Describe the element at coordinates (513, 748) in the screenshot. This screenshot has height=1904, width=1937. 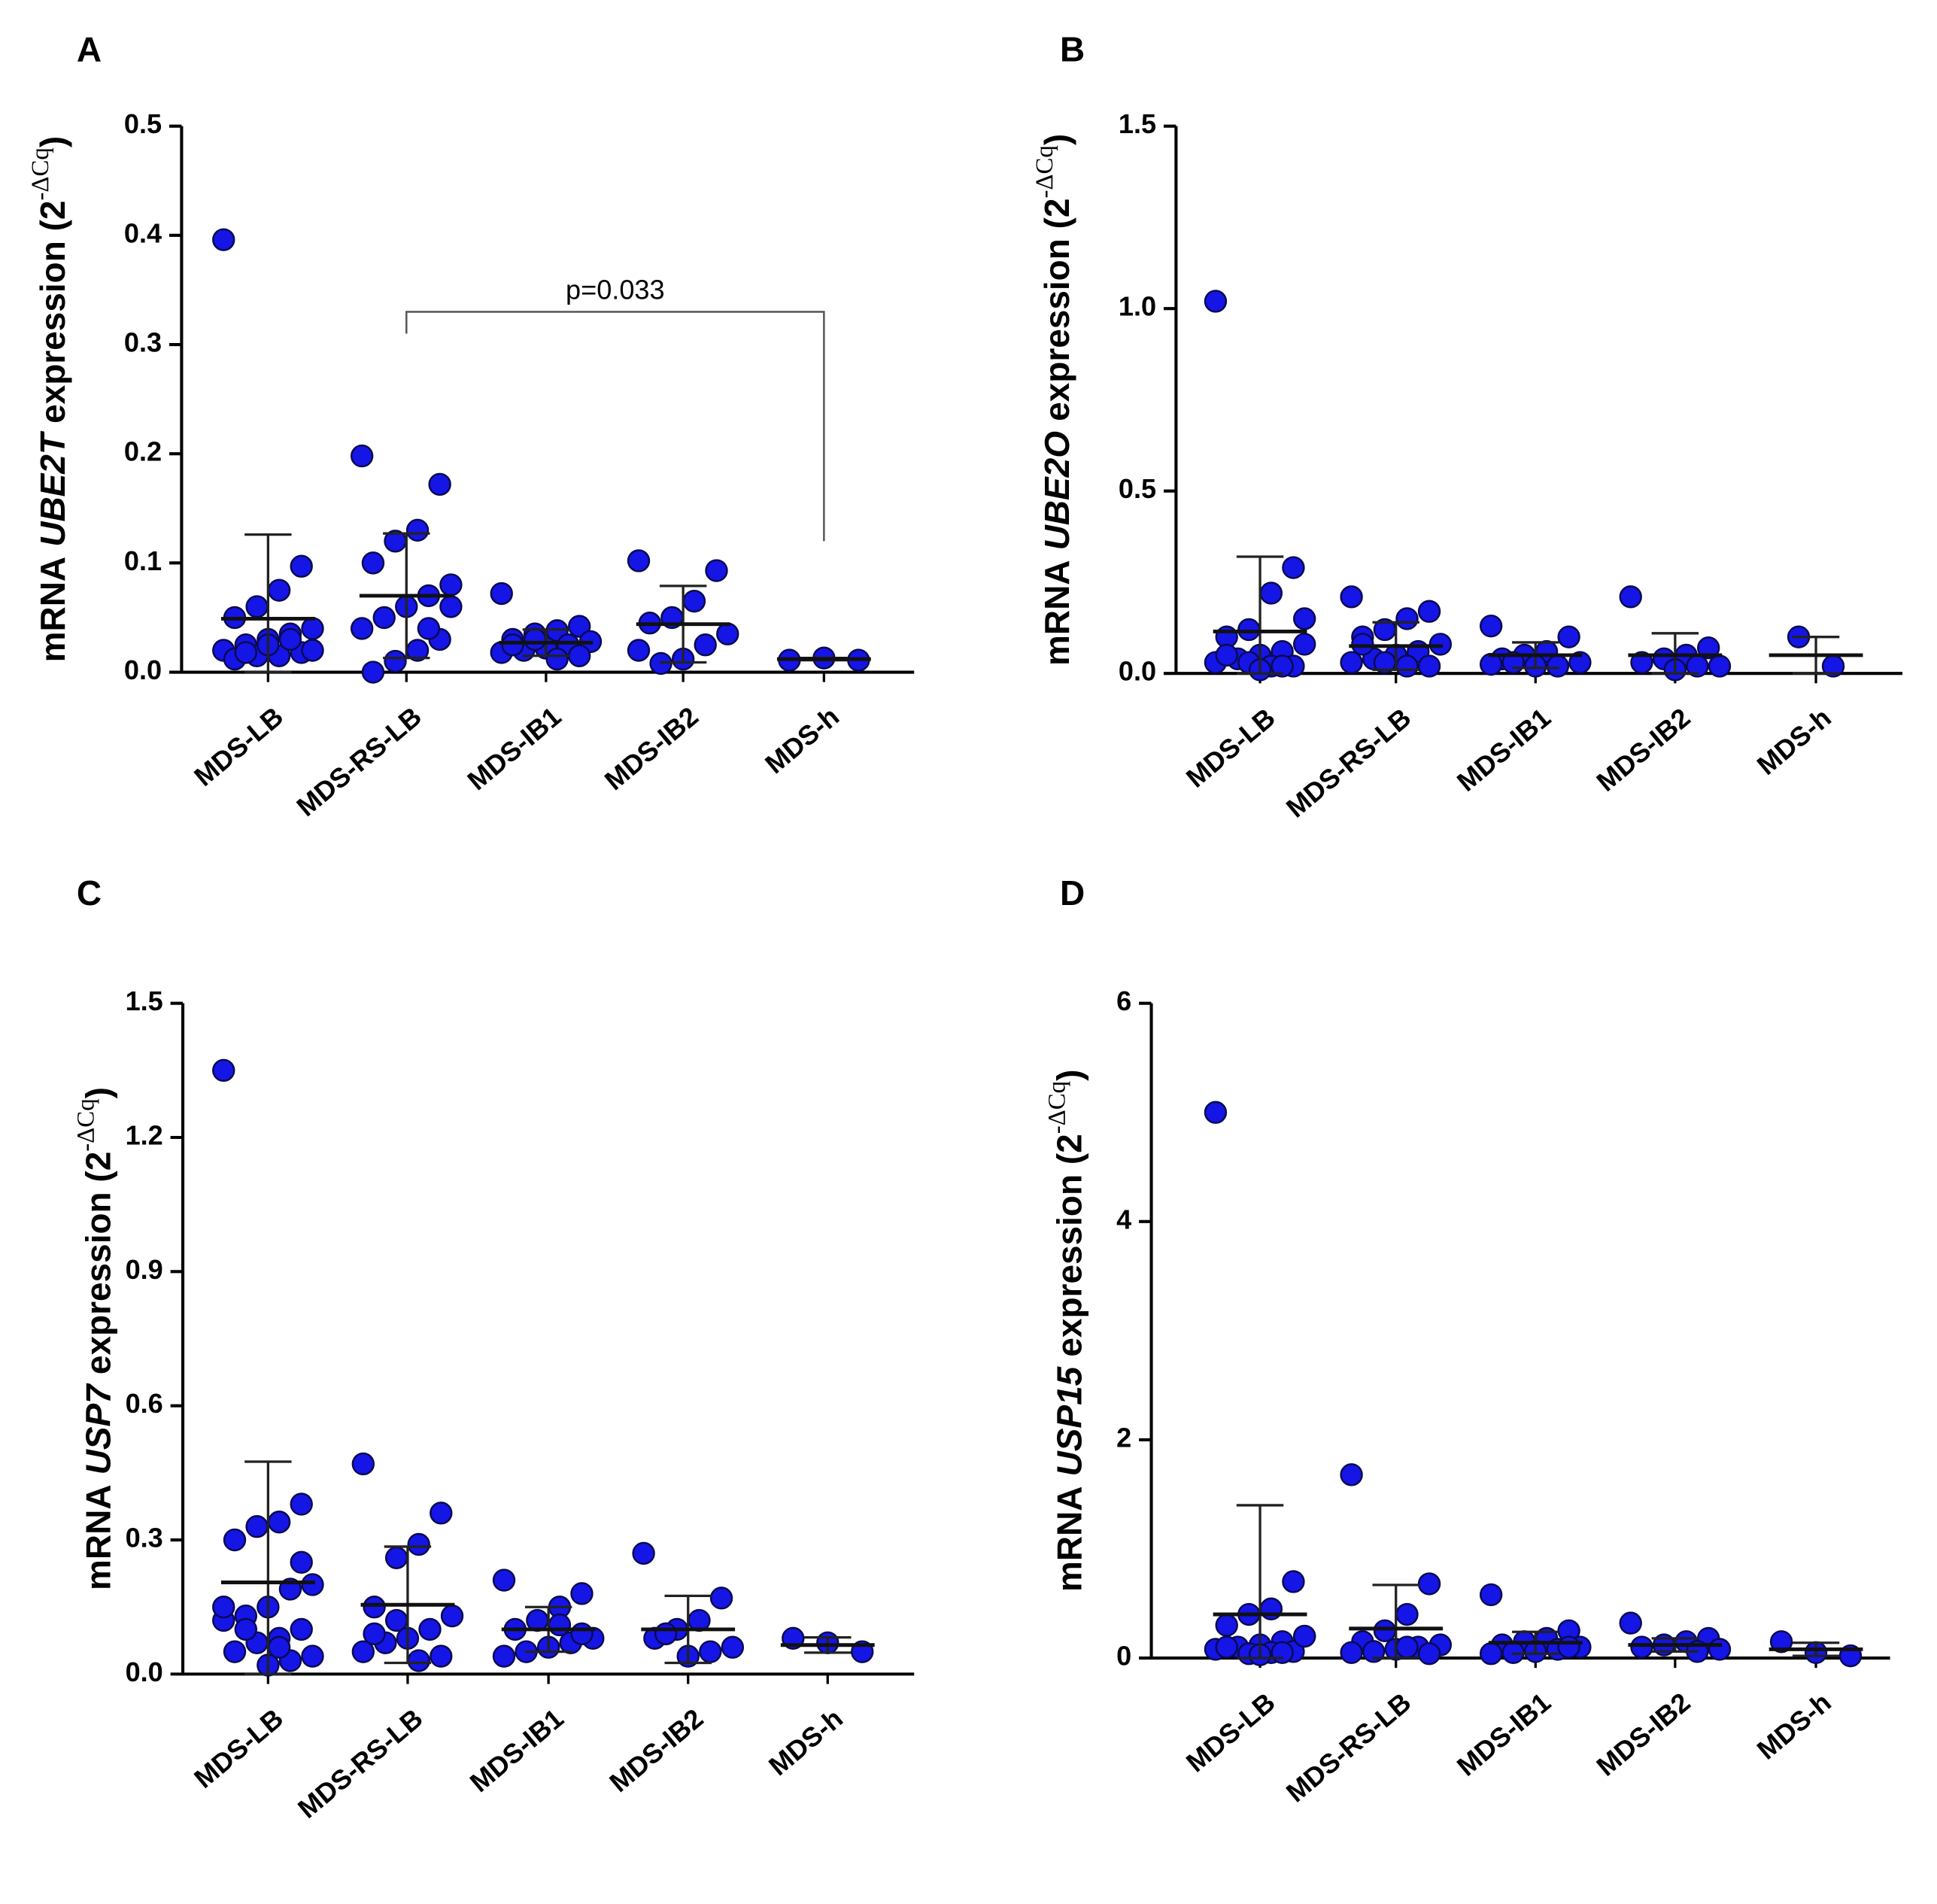
I see `x-tick-label: MDS-IB1` at that location.